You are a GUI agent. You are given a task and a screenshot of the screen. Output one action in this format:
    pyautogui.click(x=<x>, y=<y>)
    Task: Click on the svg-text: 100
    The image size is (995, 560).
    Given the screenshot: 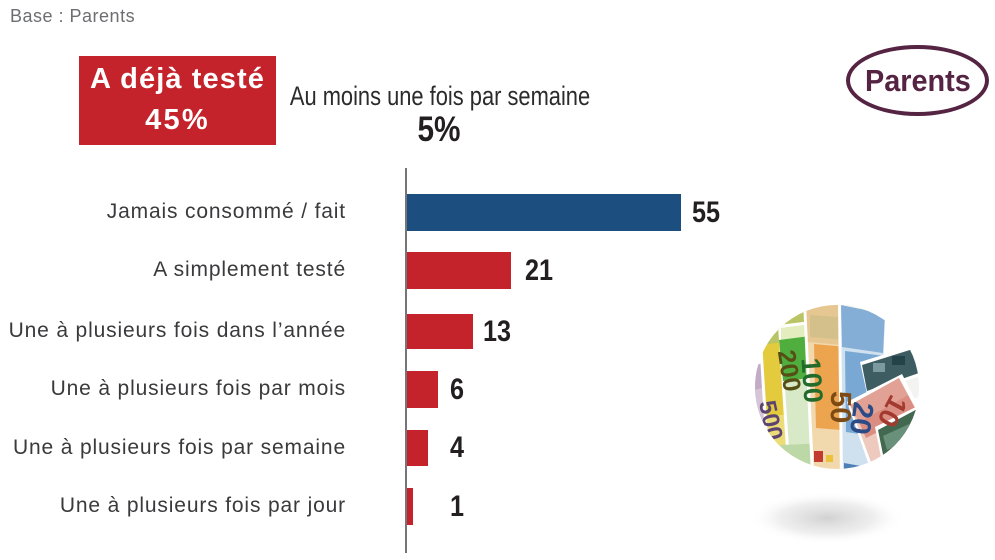 What is the action you would take?
    pyautogui.click(x=811, y=380)
    